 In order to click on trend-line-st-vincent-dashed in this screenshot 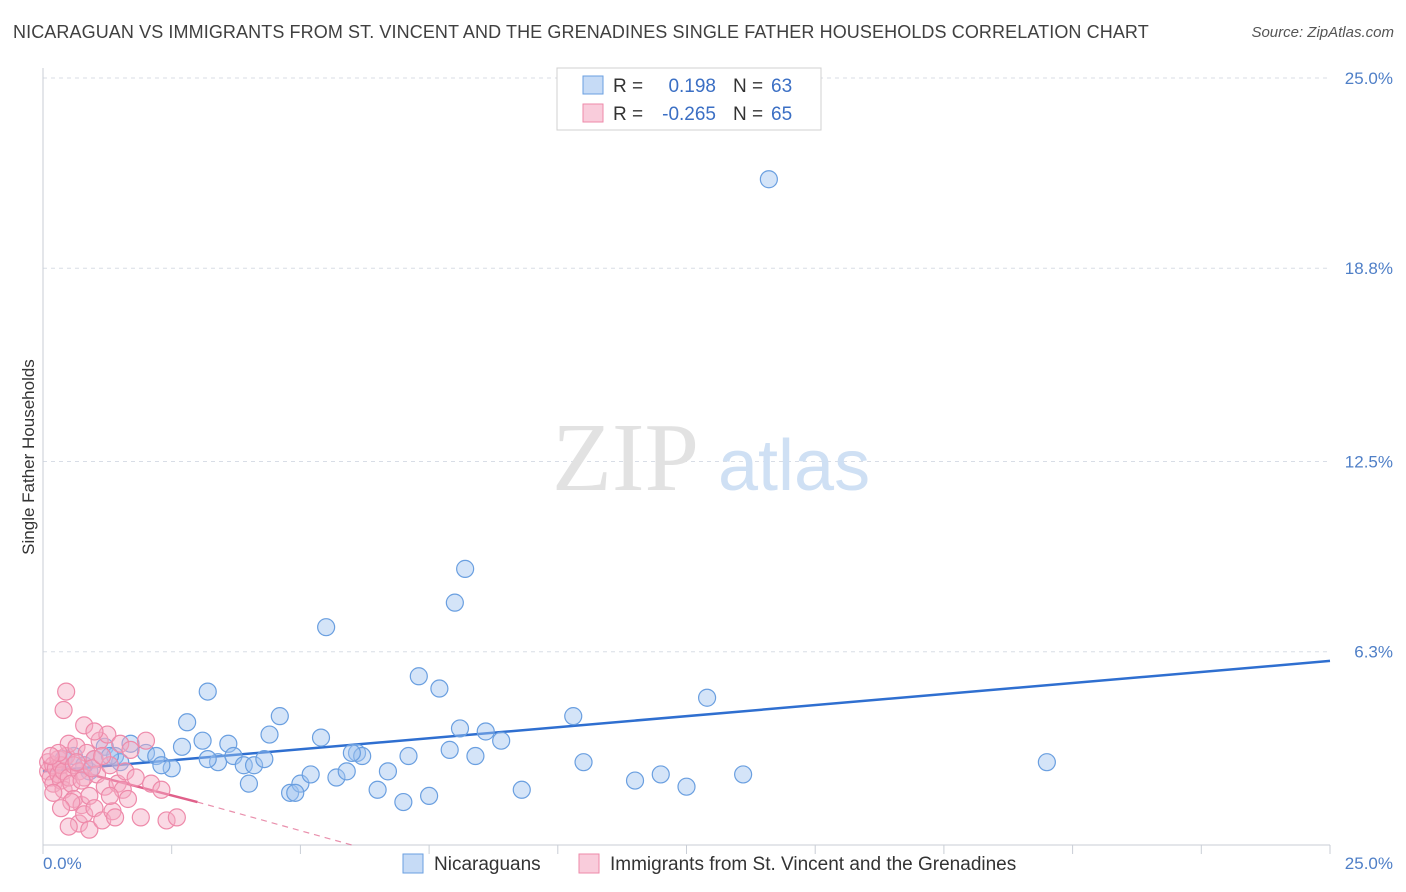, I will do `click(275, 823)`.